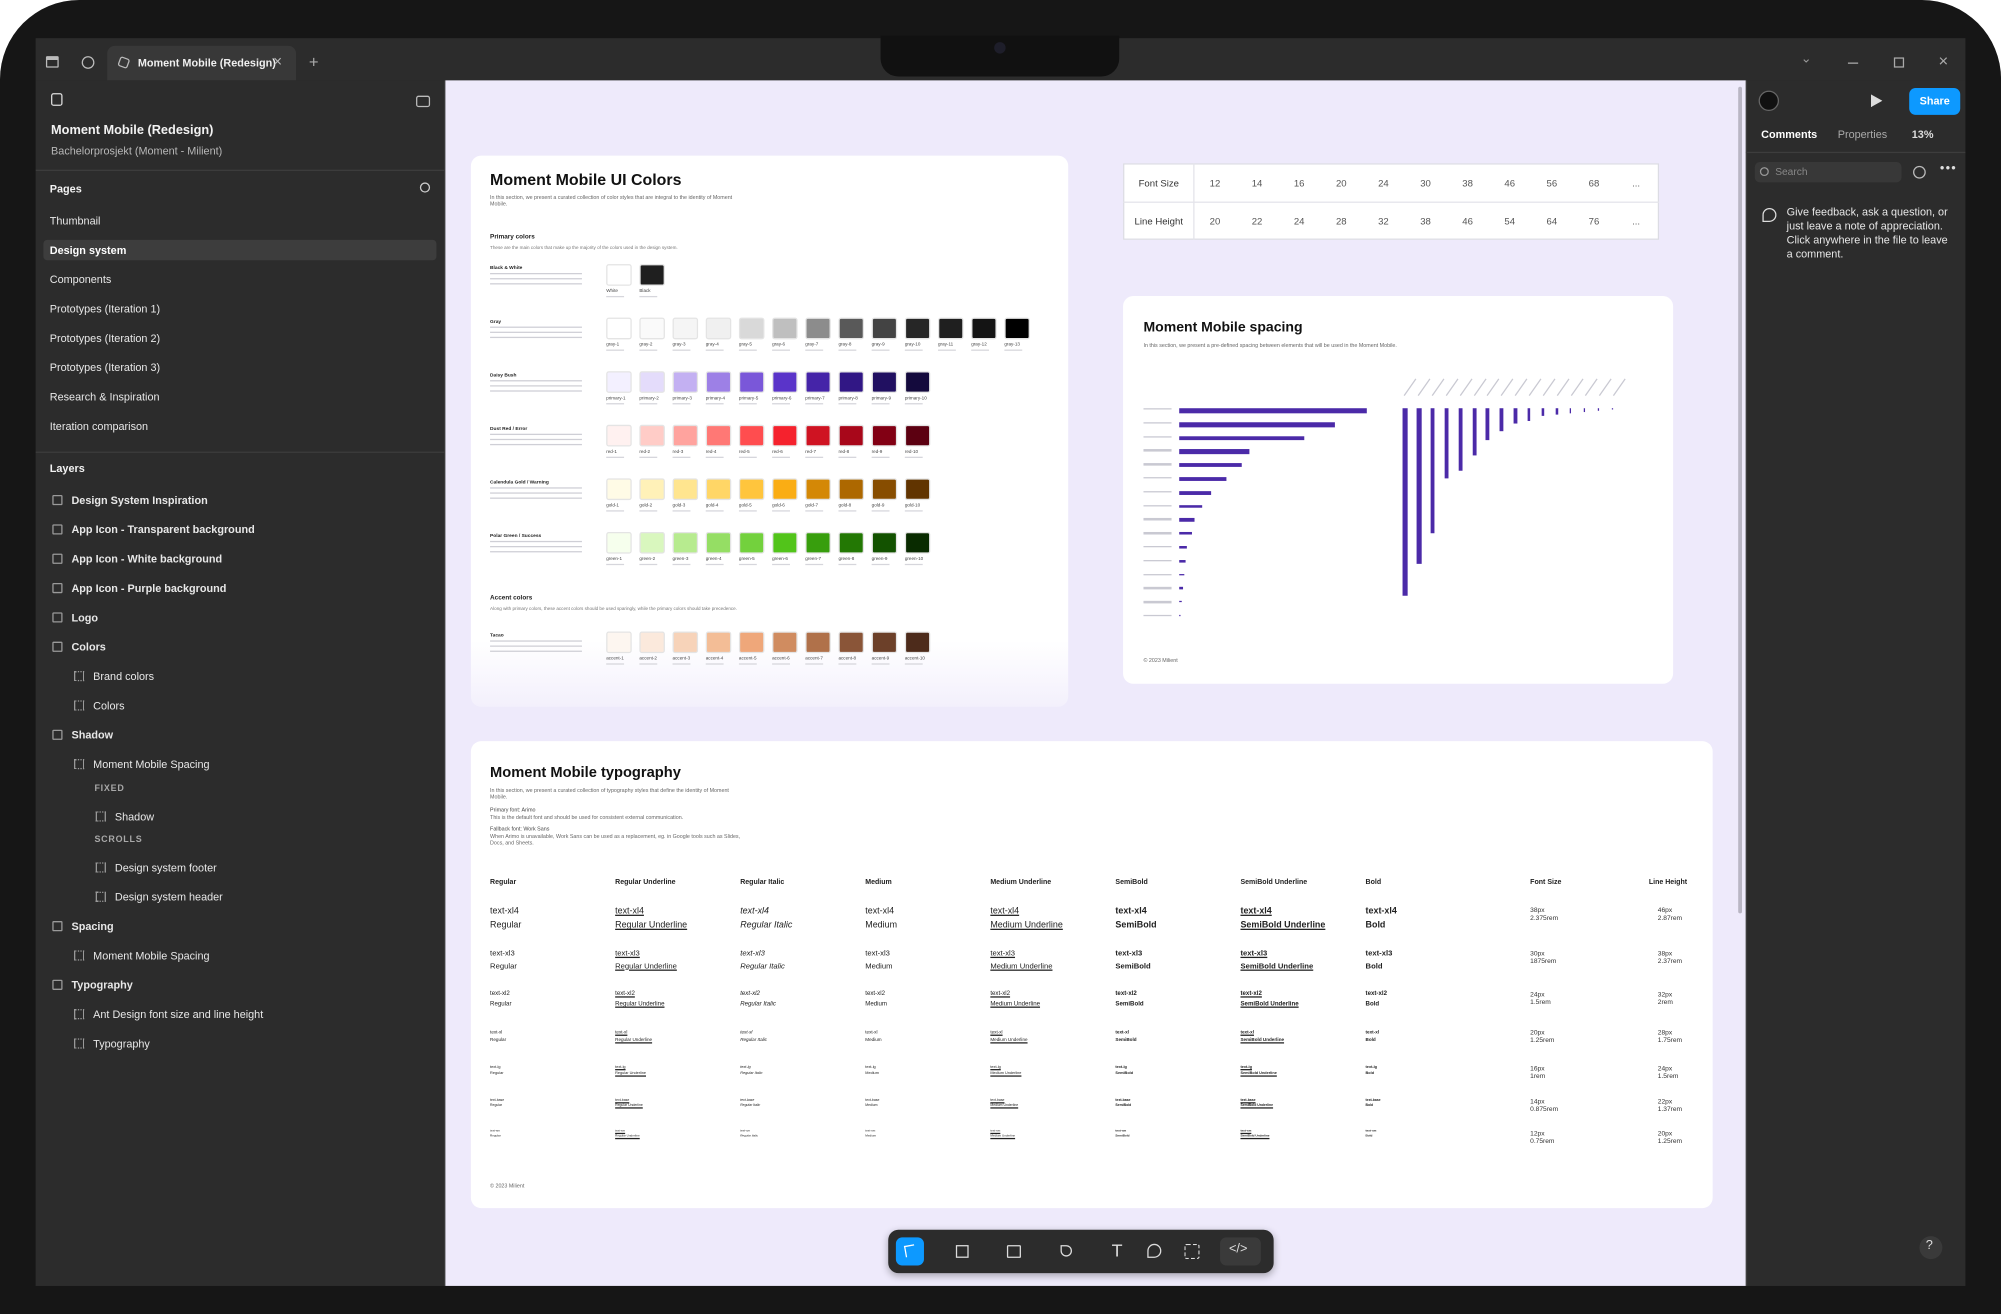 Image resolution: width=2001 pixels, height=1314 pixels. What do you see at coordinates (313, 62) in the screenshot?
I see `new-tab: +` at bounding box center [313, 62].